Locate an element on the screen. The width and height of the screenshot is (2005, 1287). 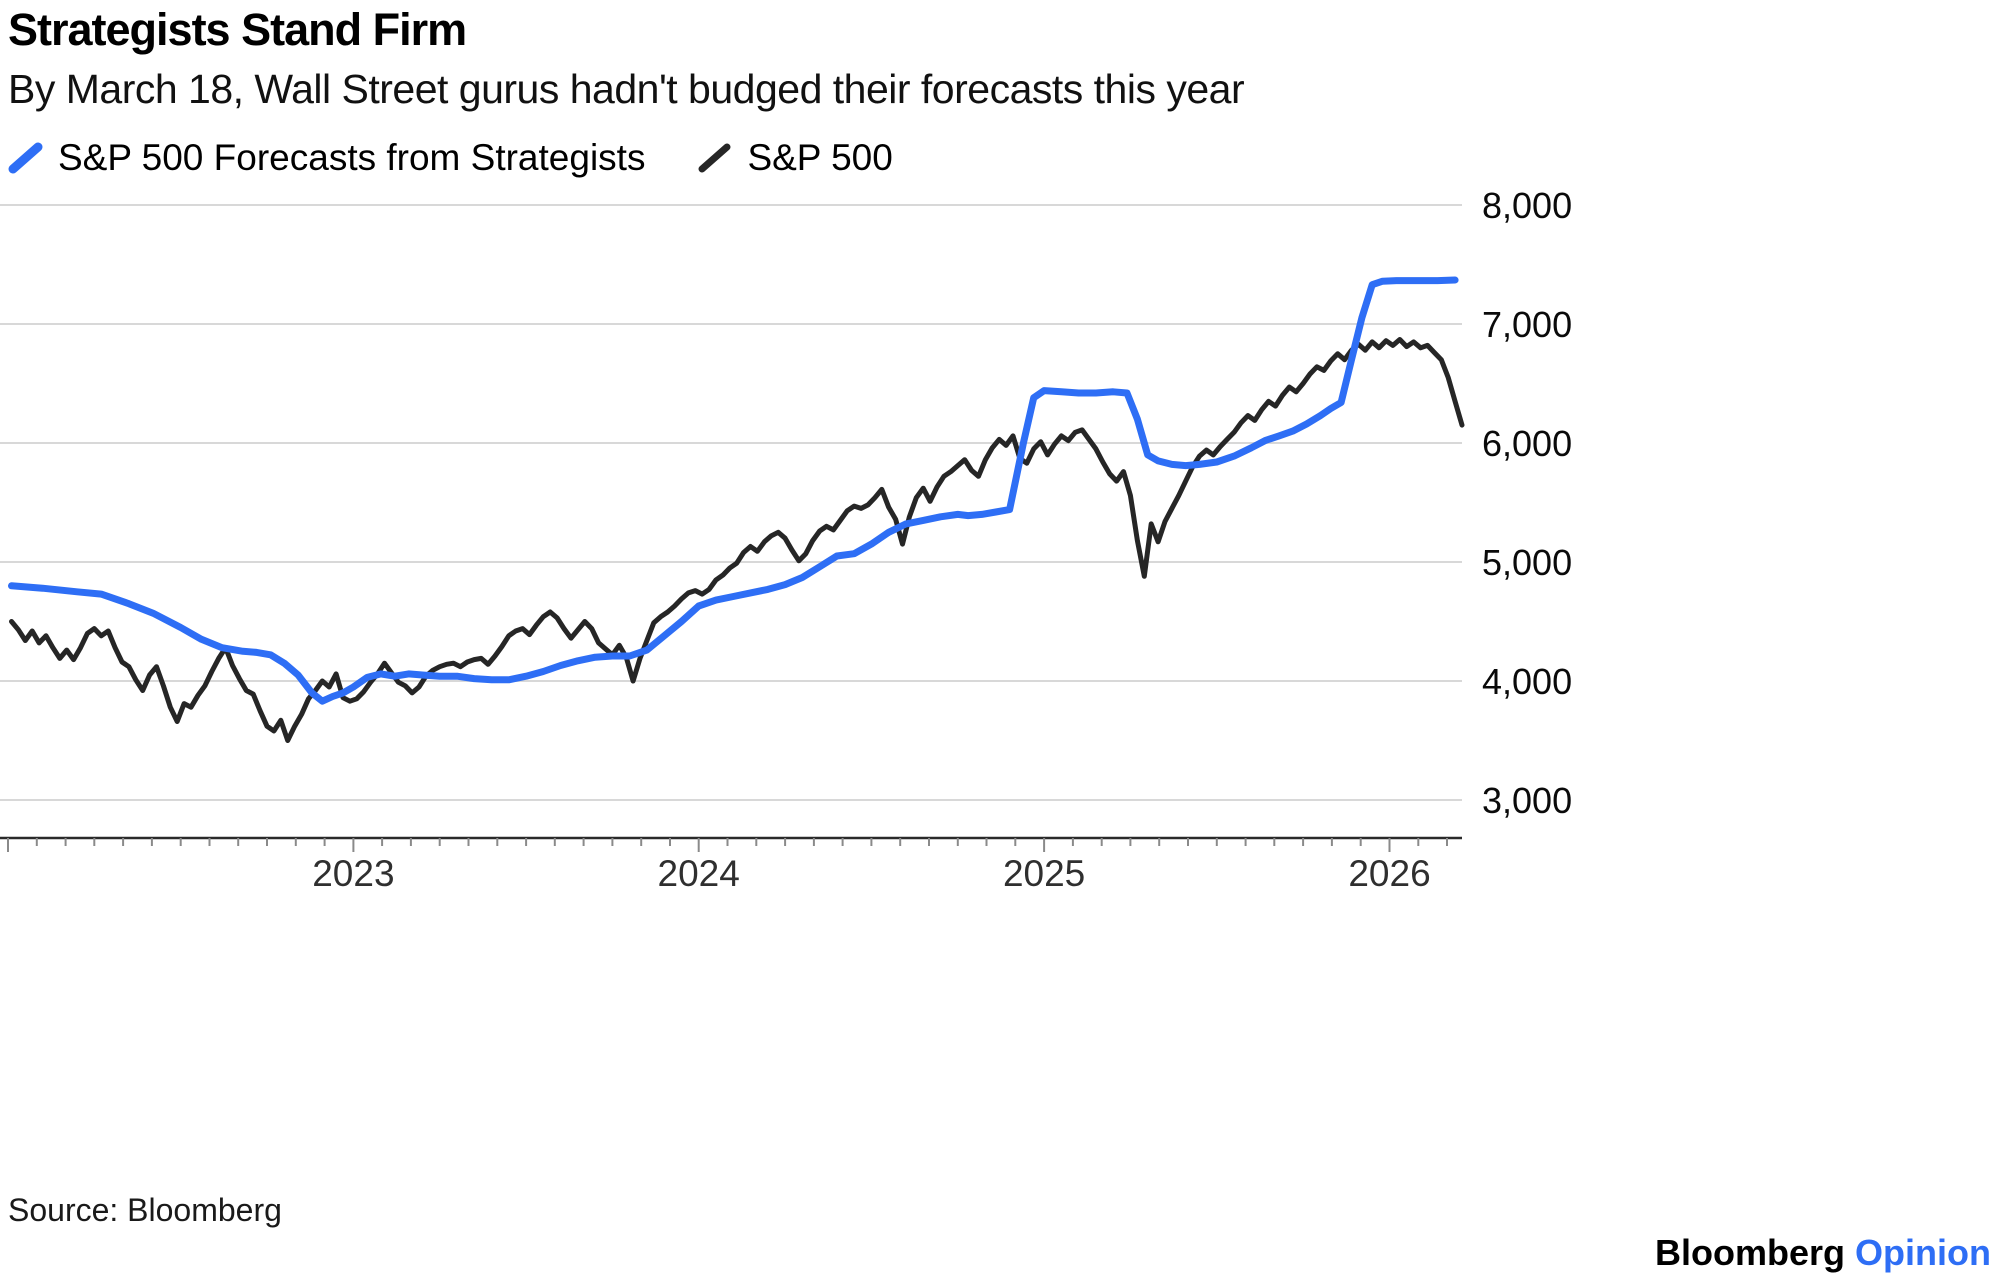
brand-logo: Bloomberg Opinion is located at coordinates (1823, 1253).